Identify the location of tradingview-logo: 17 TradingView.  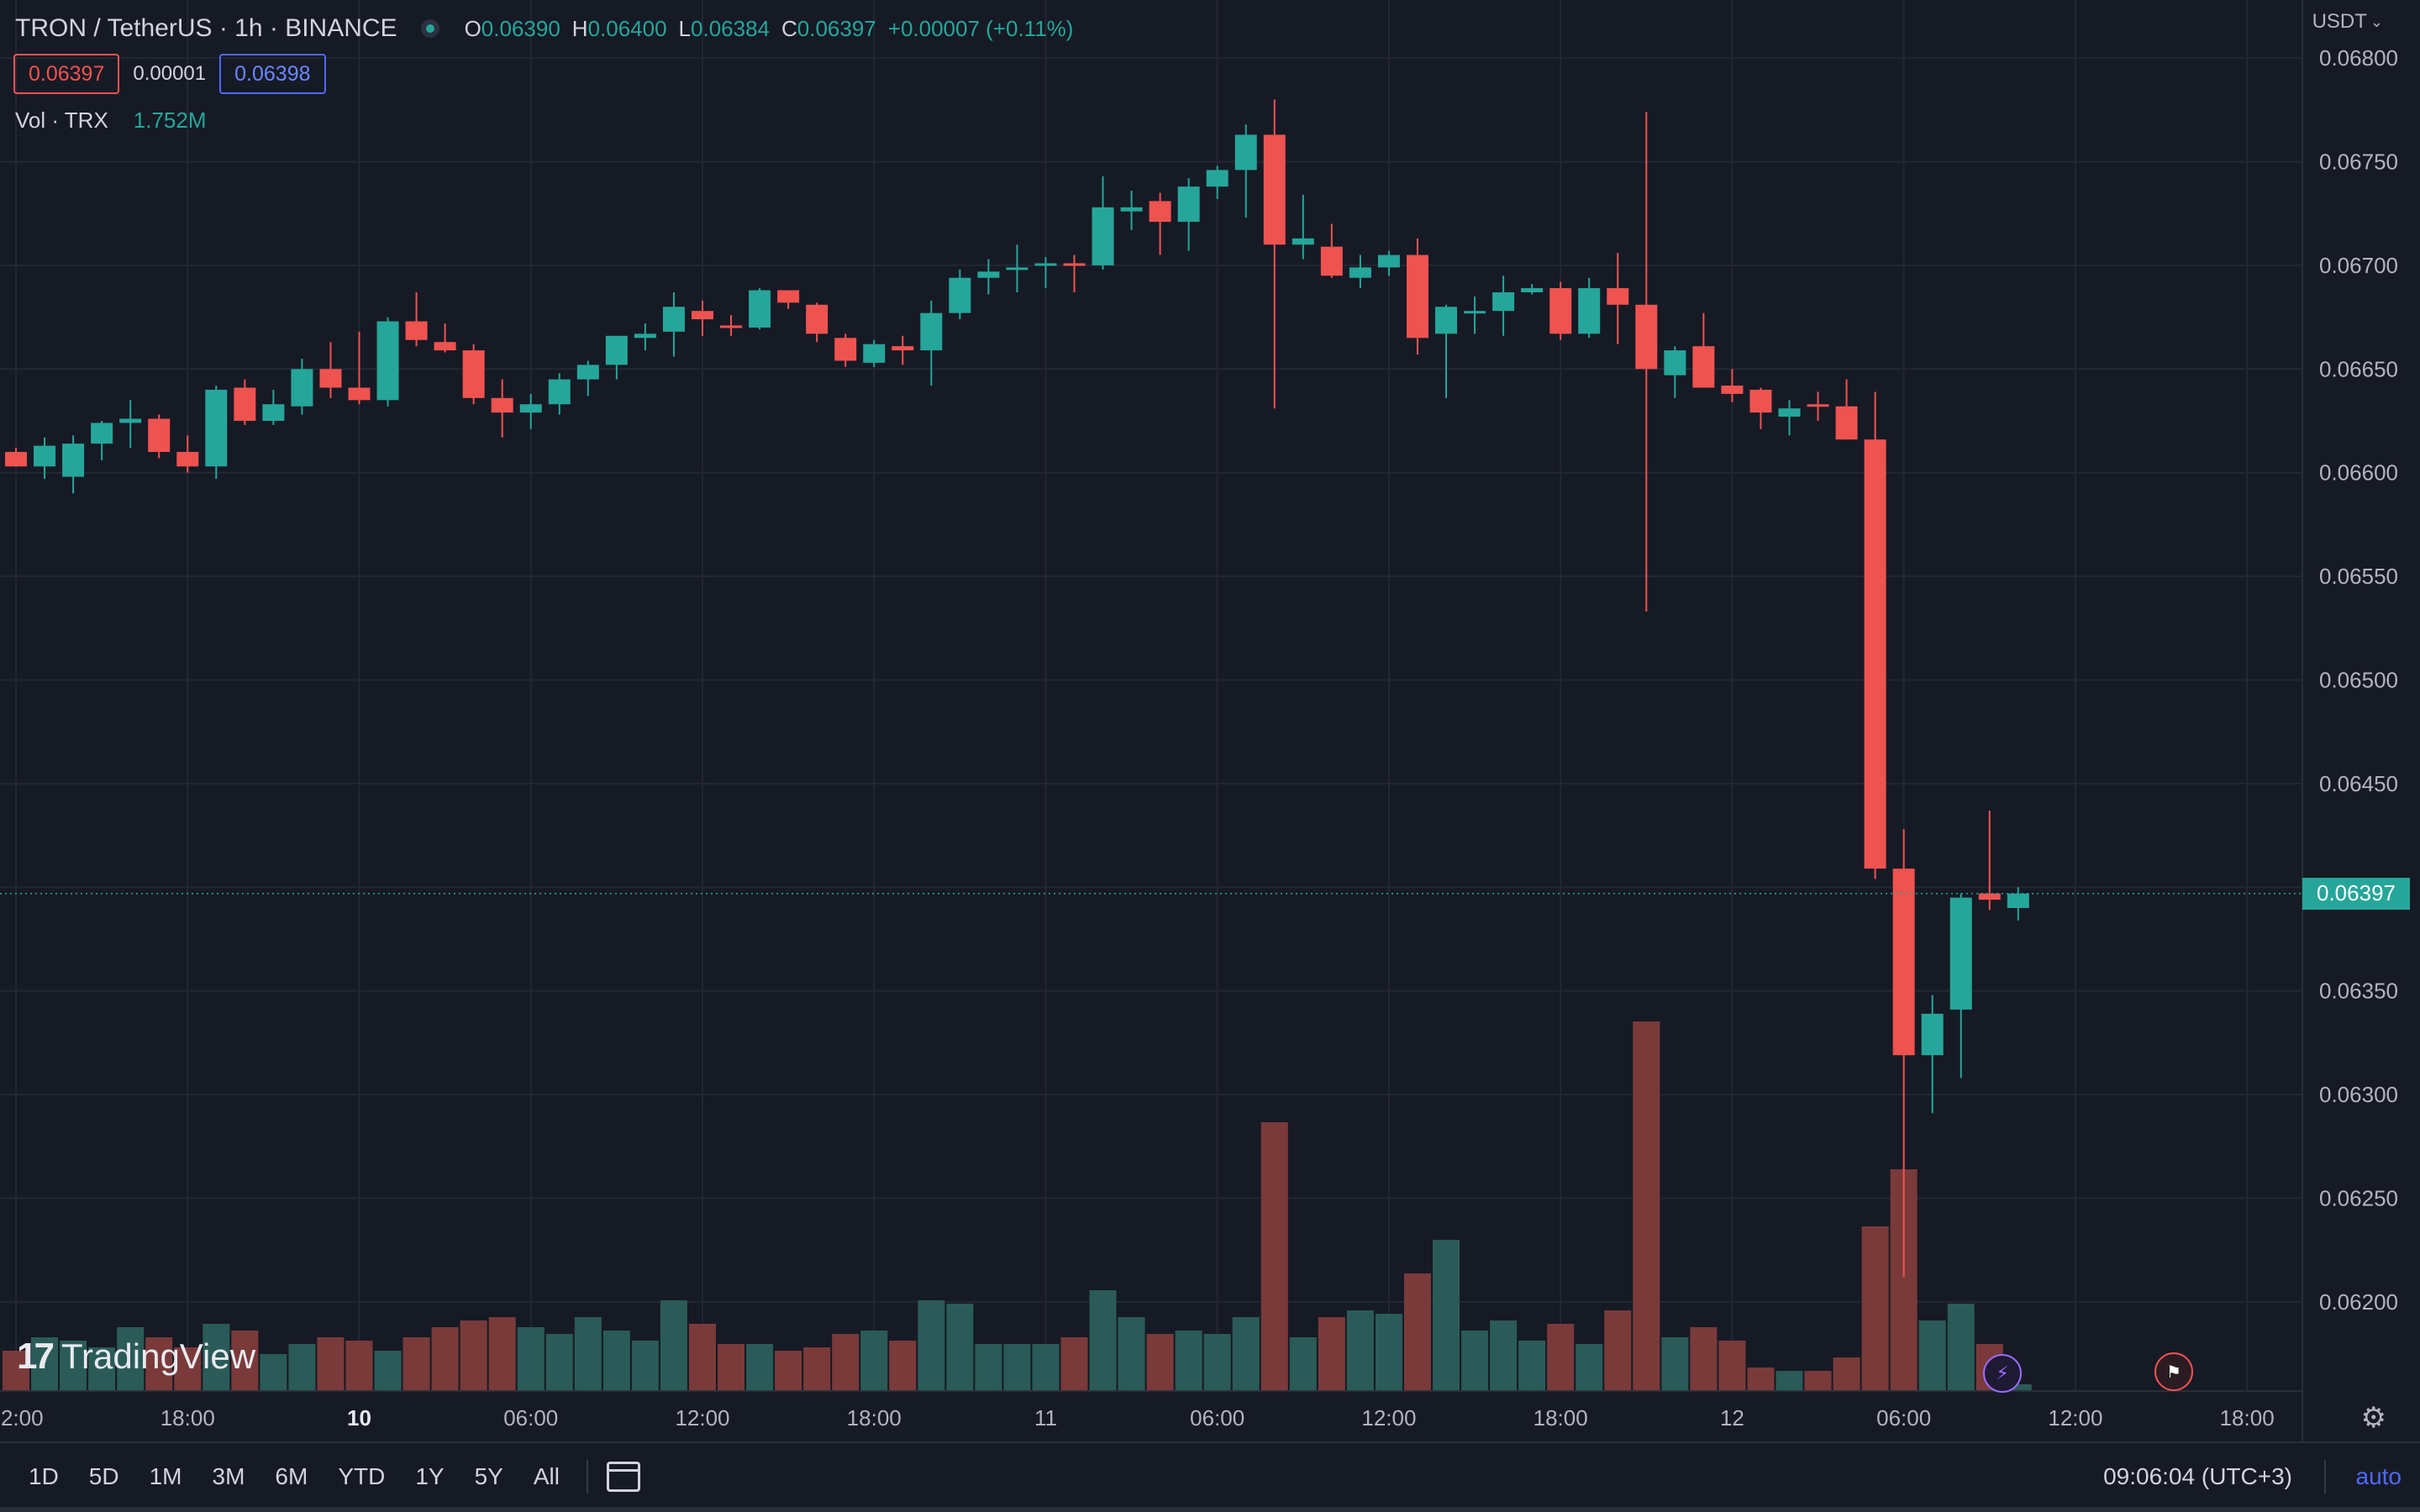
(136, 1357).